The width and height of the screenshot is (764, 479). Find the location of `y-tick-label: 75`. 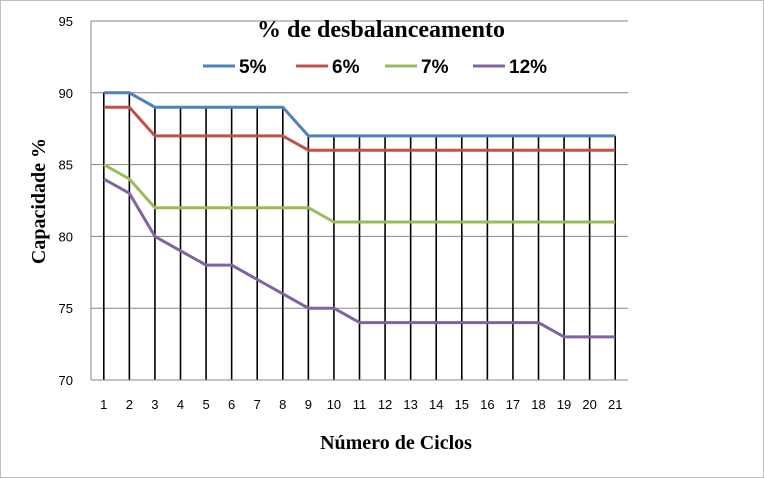

y-tick-label: 75 is located at coordinates (66, 308).